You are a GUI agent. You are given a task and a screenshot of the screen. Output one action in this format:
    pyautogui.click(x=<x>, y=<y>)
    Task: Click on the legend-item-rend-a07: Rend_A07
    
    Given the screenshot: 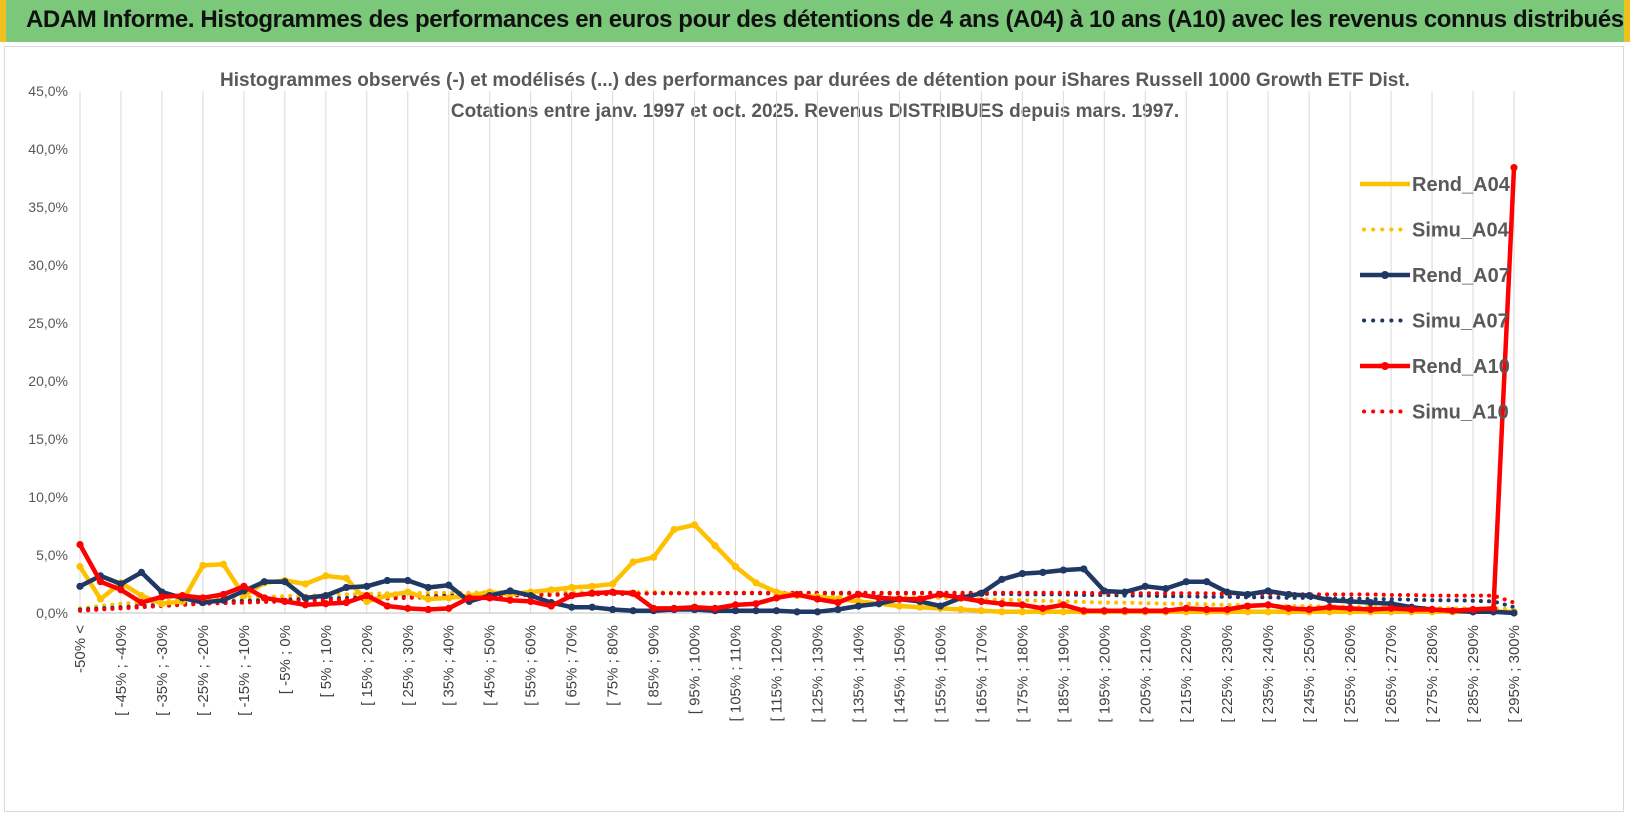 What is the action you would take?
    pyautogui.click(x=1435, y=276)
    